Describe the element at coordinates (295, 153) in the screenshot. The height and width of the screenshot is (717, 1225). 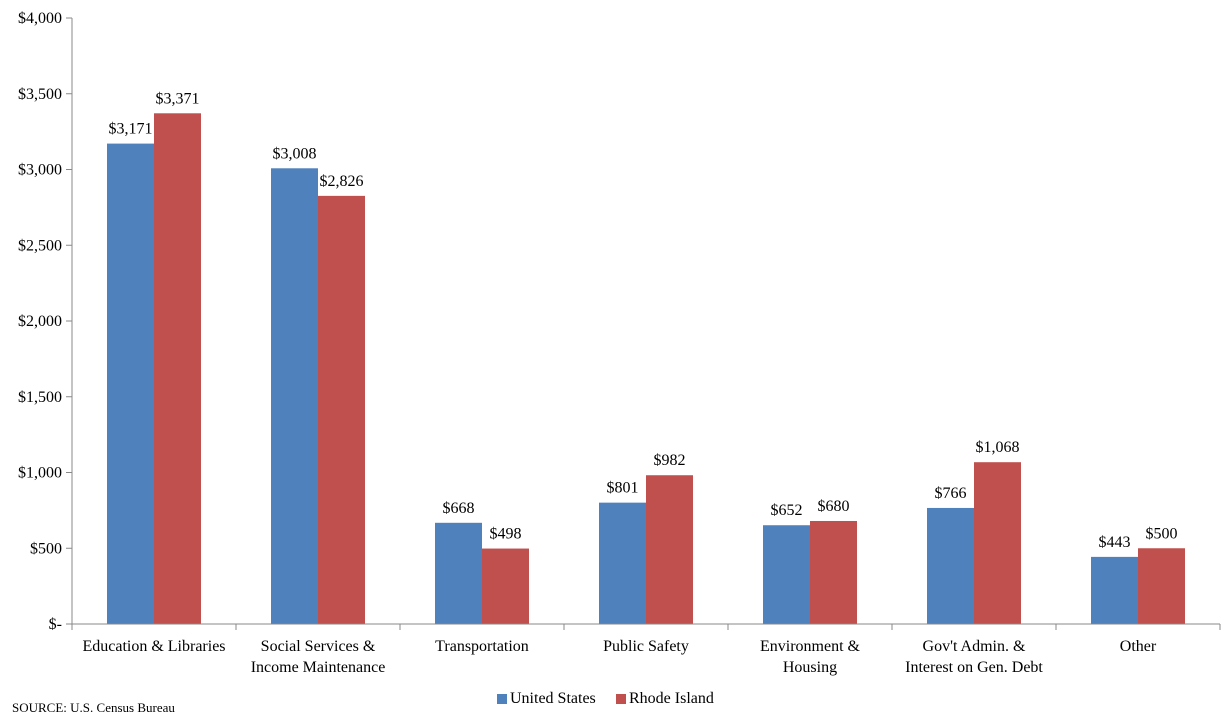
I see `data-label: $3,008` at that location.